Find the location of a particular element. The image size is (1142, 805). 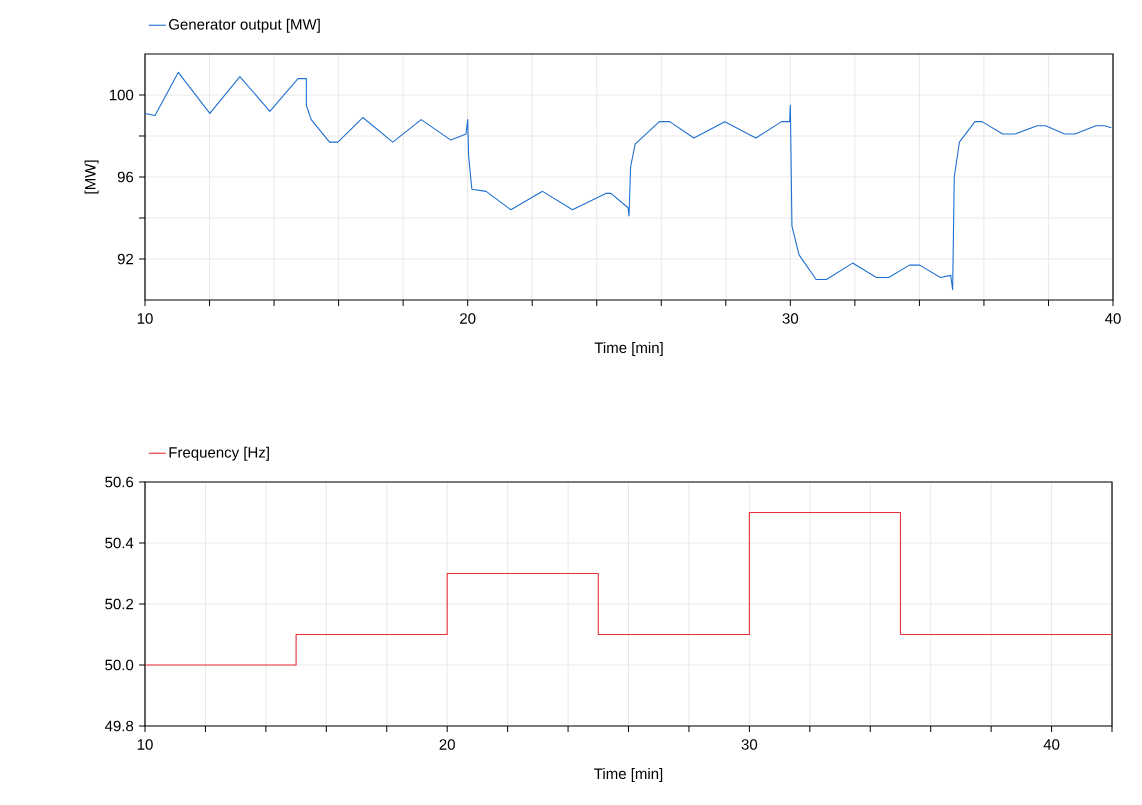

y-tick-label: 50.4 is located at coordinates (119, 543).